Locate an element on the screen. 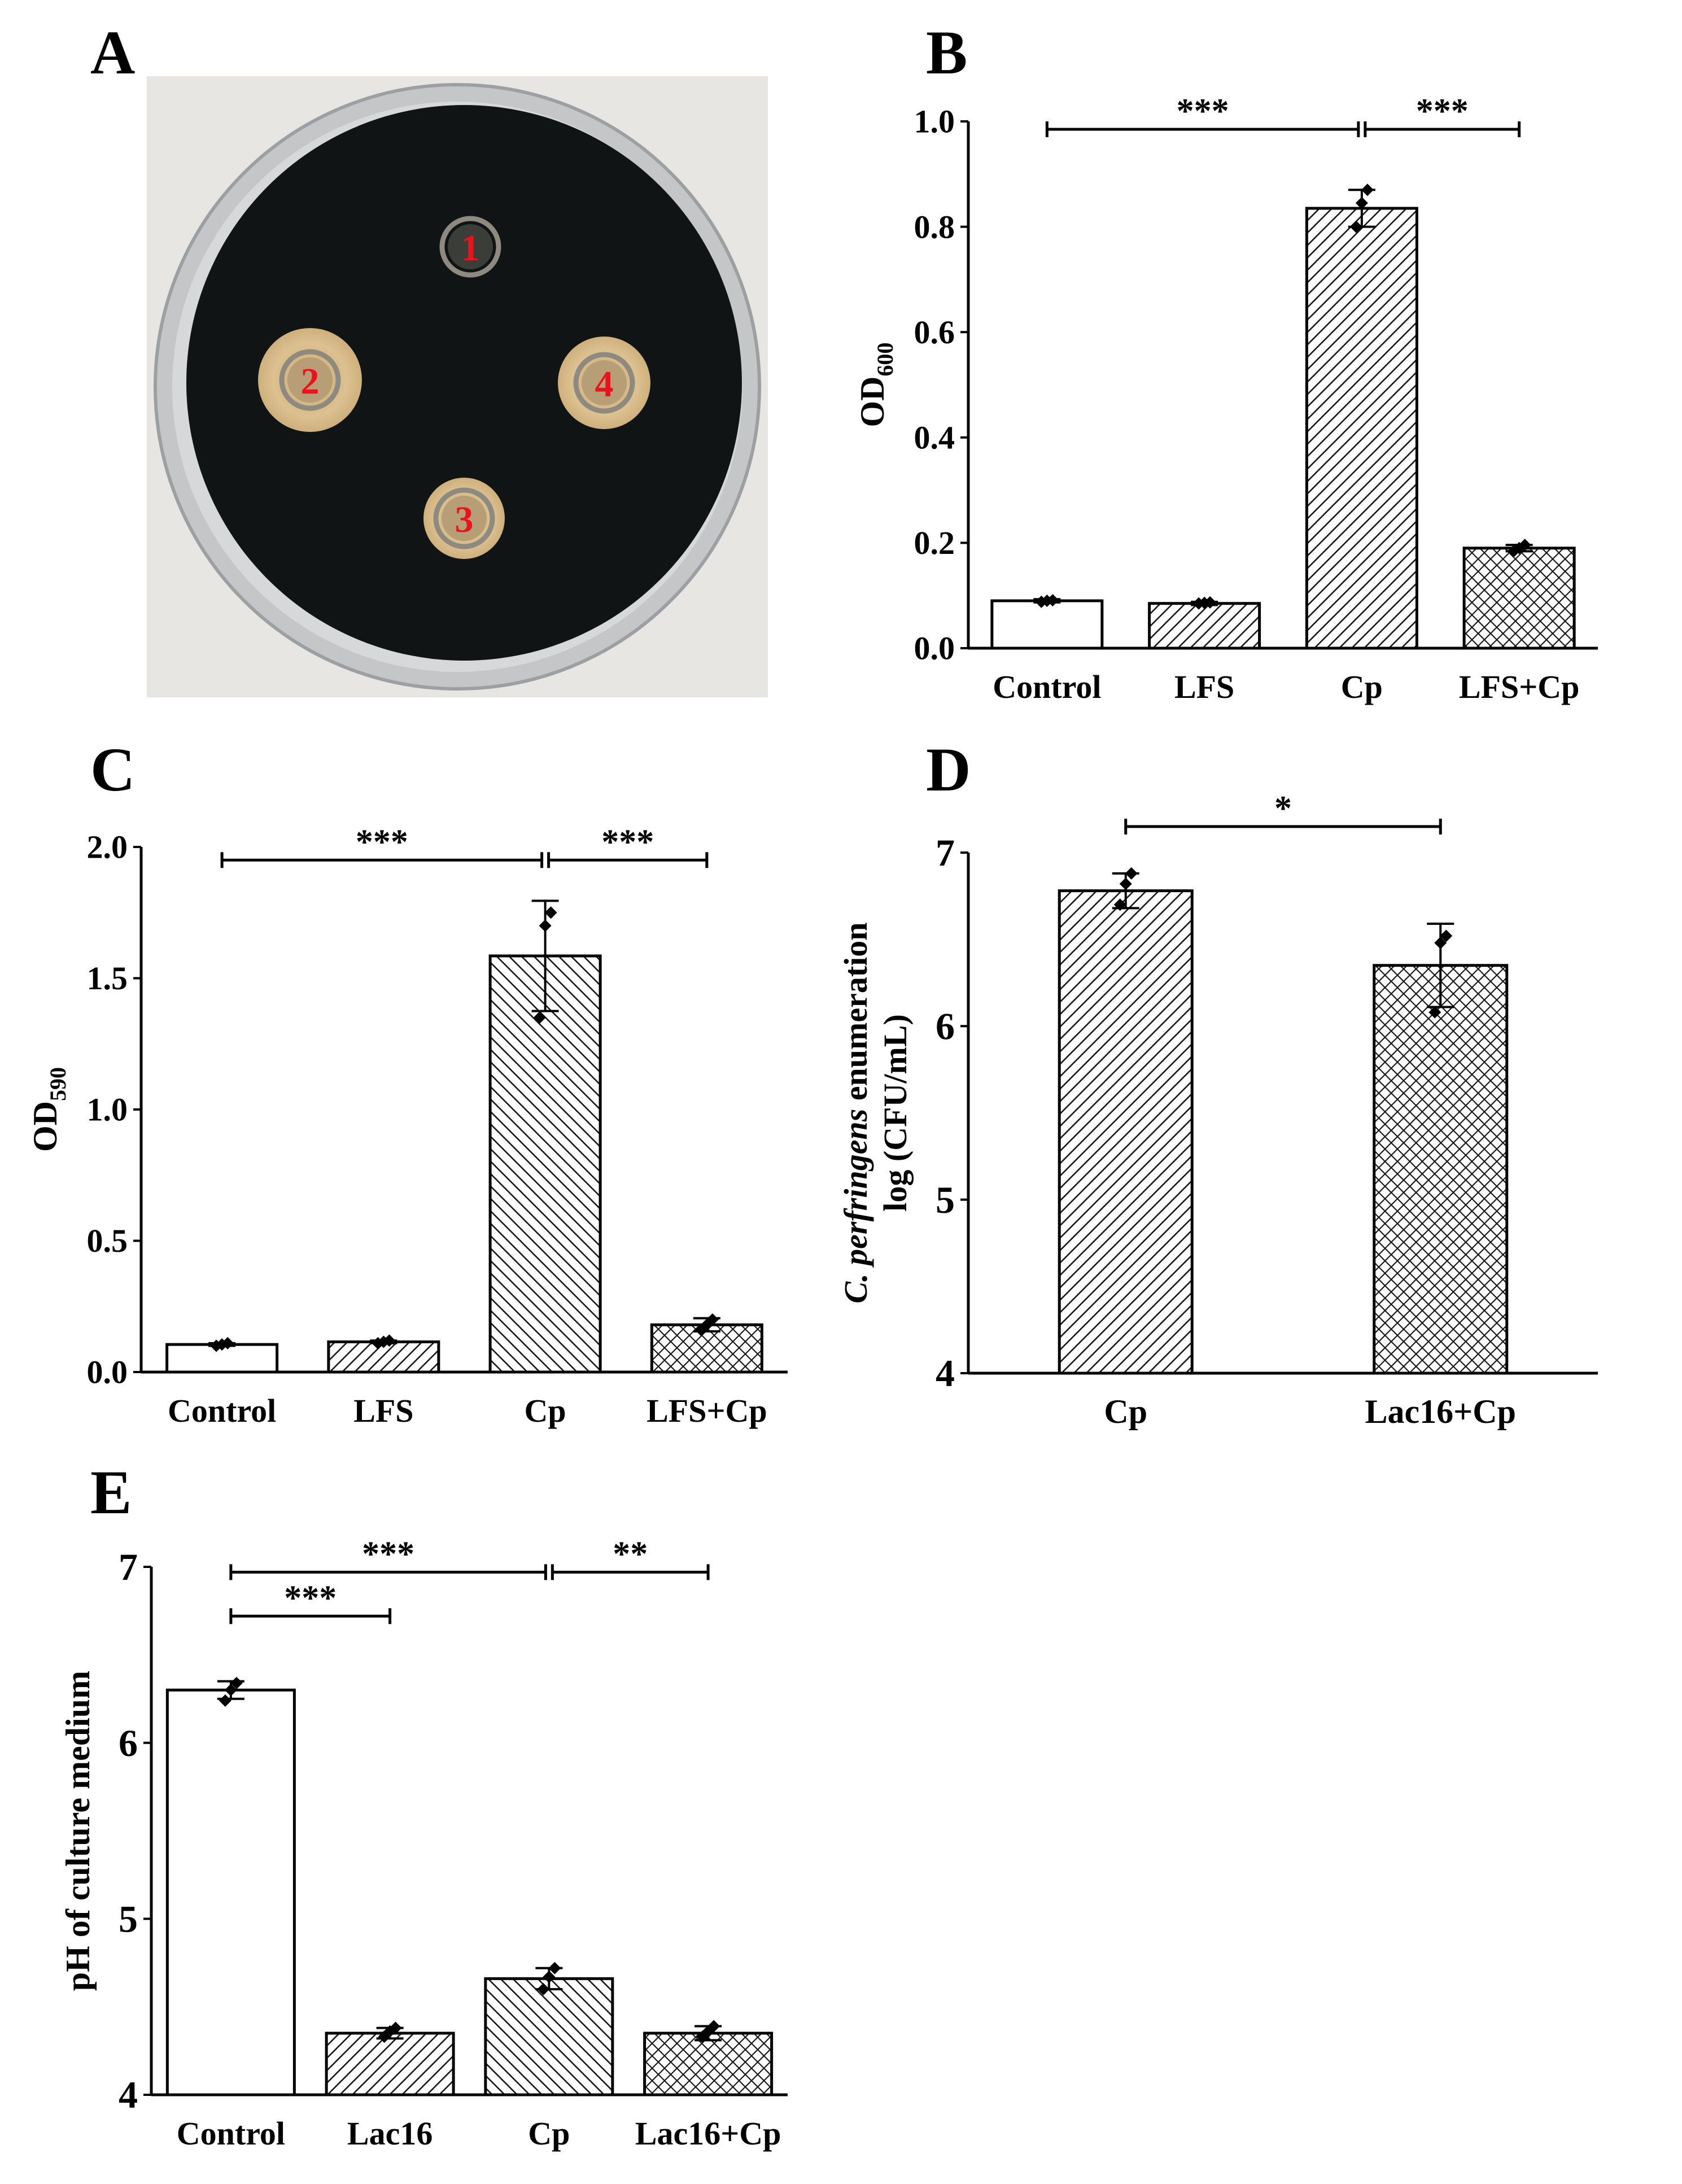  well-label-2: 2 is located at coordinates (310, 381).